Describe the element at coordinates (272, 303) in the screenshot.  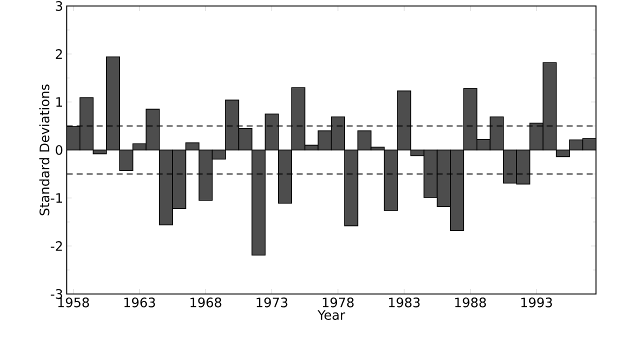
I see `x-tick-label: 1973` at that location.